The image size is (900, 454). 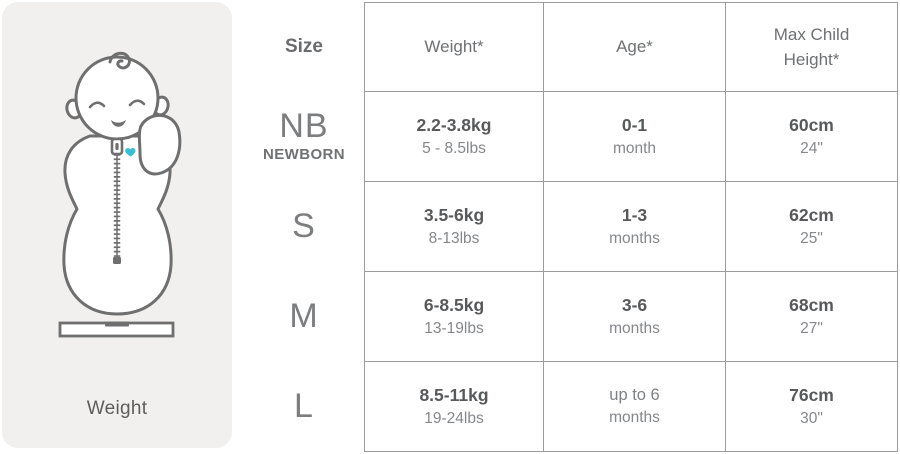 What do you see at coordinates (811, 406) in the screenshot?
I see `cell-height: 76cm 30"` at bounding box center [811, 406].